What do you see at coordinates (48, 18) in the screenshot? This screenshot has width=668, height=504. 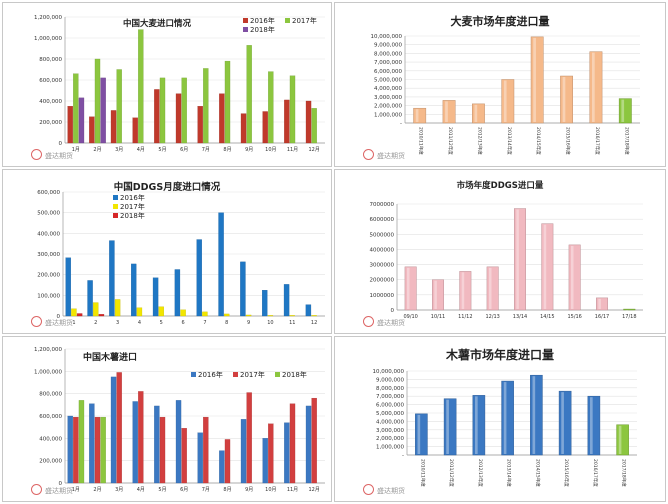 I see `y-tick-label: 1,200,000` at bounding box center [48, 18].